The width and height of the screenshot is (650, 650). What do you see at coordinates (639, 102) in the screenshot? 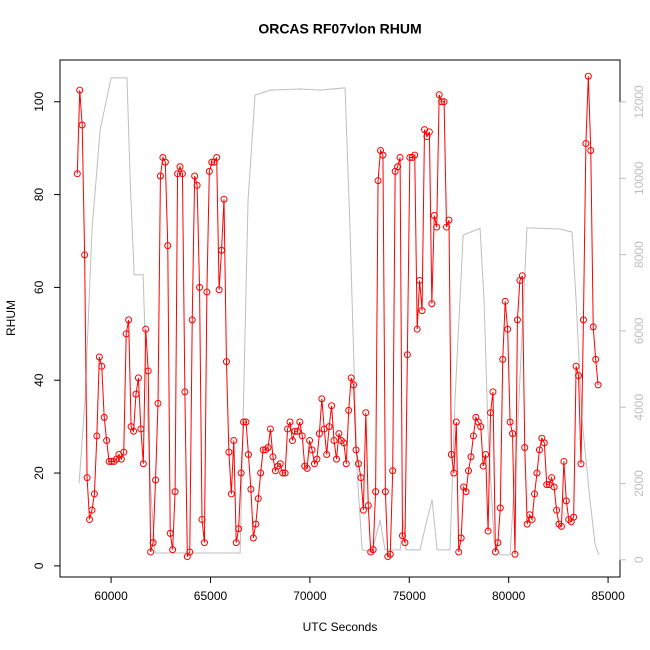
I see `y2-tick-label: 12000` at bounding box center [639, 102].